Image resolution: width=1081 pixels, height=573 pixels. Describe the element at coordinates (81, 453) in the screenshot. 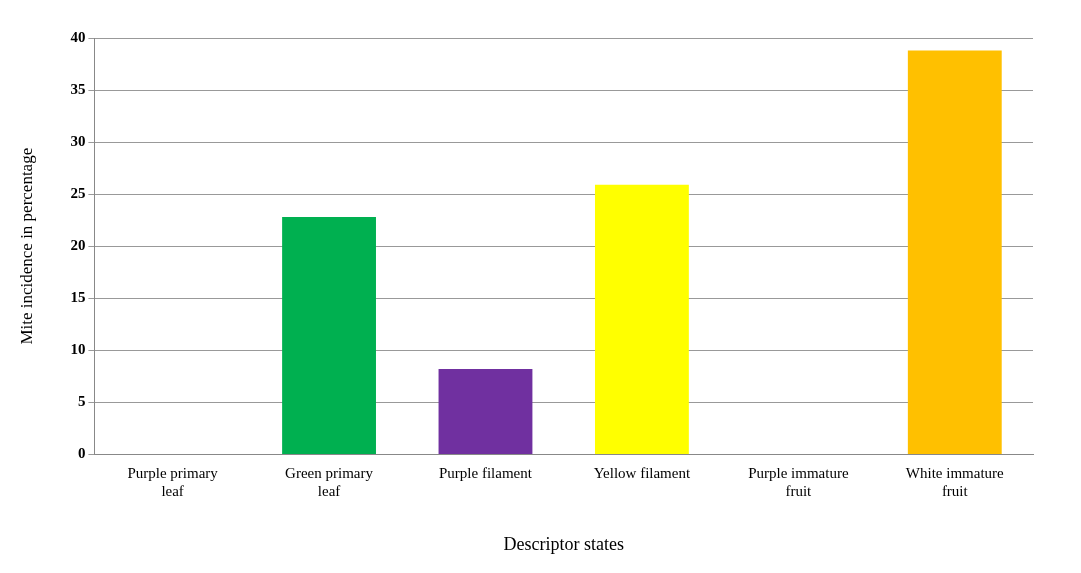

I see `y-tick-label: 0` at that location.